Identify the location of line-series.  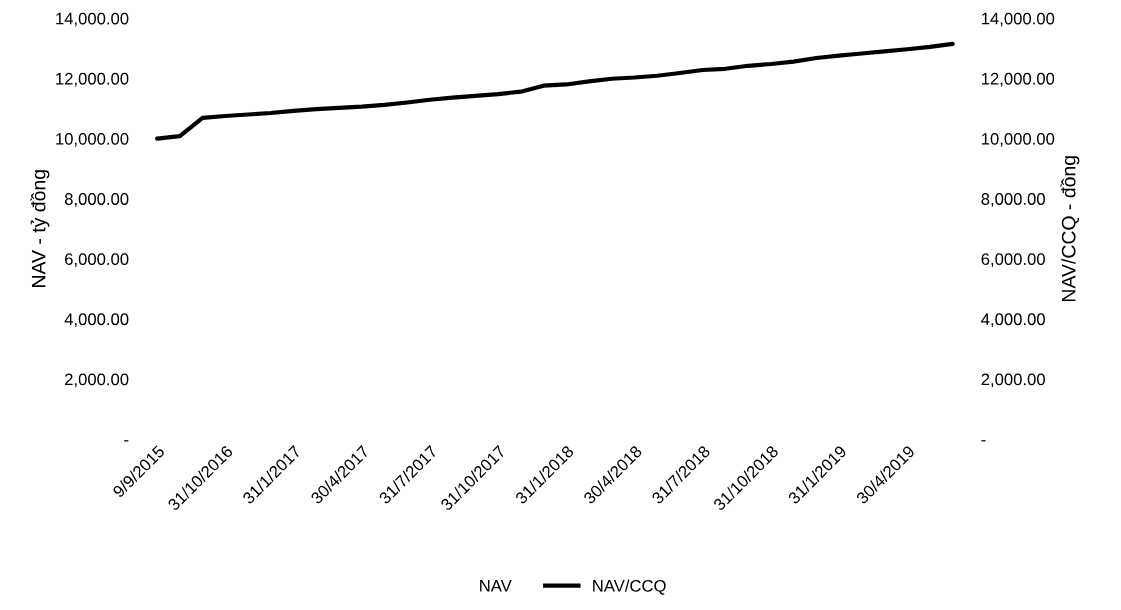
(555, 91).